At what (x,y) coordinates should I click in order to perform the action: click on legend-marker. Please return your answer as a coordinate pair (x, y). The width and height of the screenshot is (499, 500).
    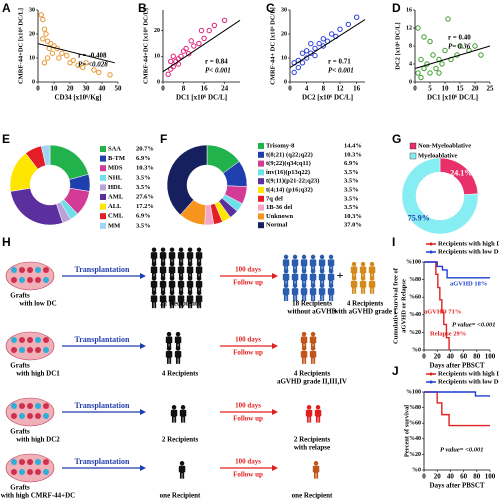
    Looking at the image, I should click on (431, 244).